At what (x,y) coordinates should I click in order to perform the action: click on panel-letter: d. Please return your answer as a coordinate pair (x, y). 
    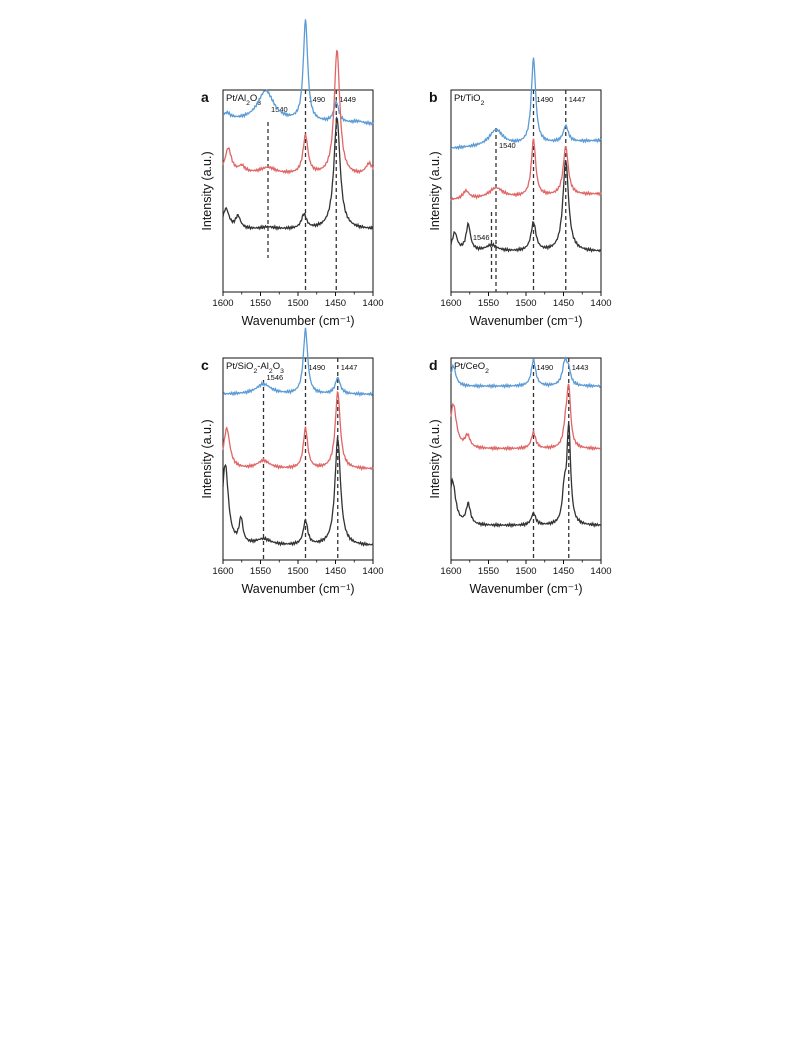
    Looking at the image, I should click on (433, 365).